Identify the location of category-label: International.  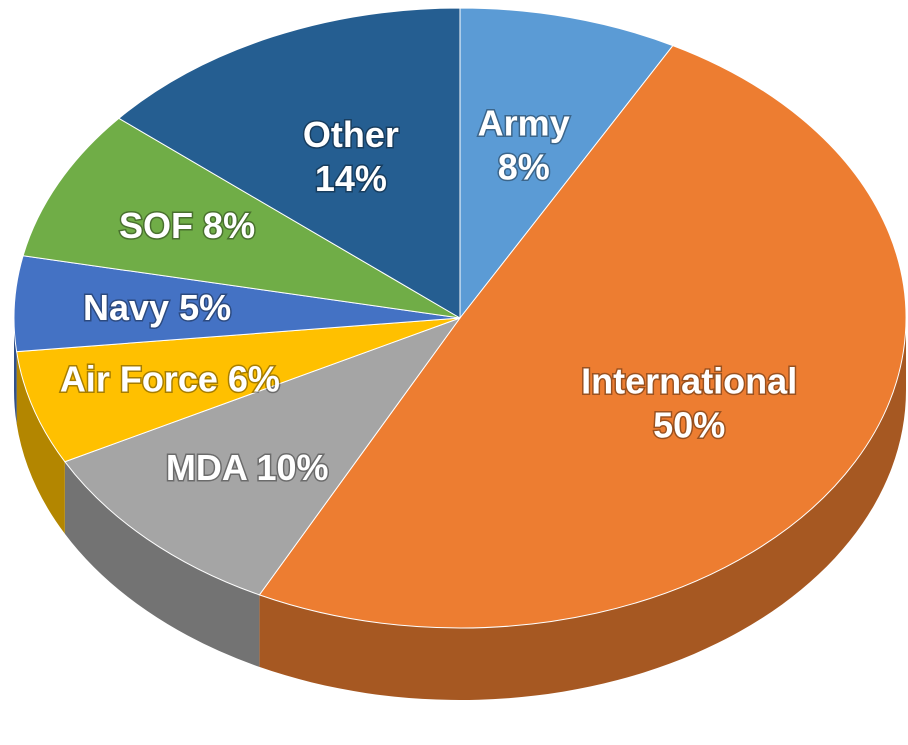
(689, 380).